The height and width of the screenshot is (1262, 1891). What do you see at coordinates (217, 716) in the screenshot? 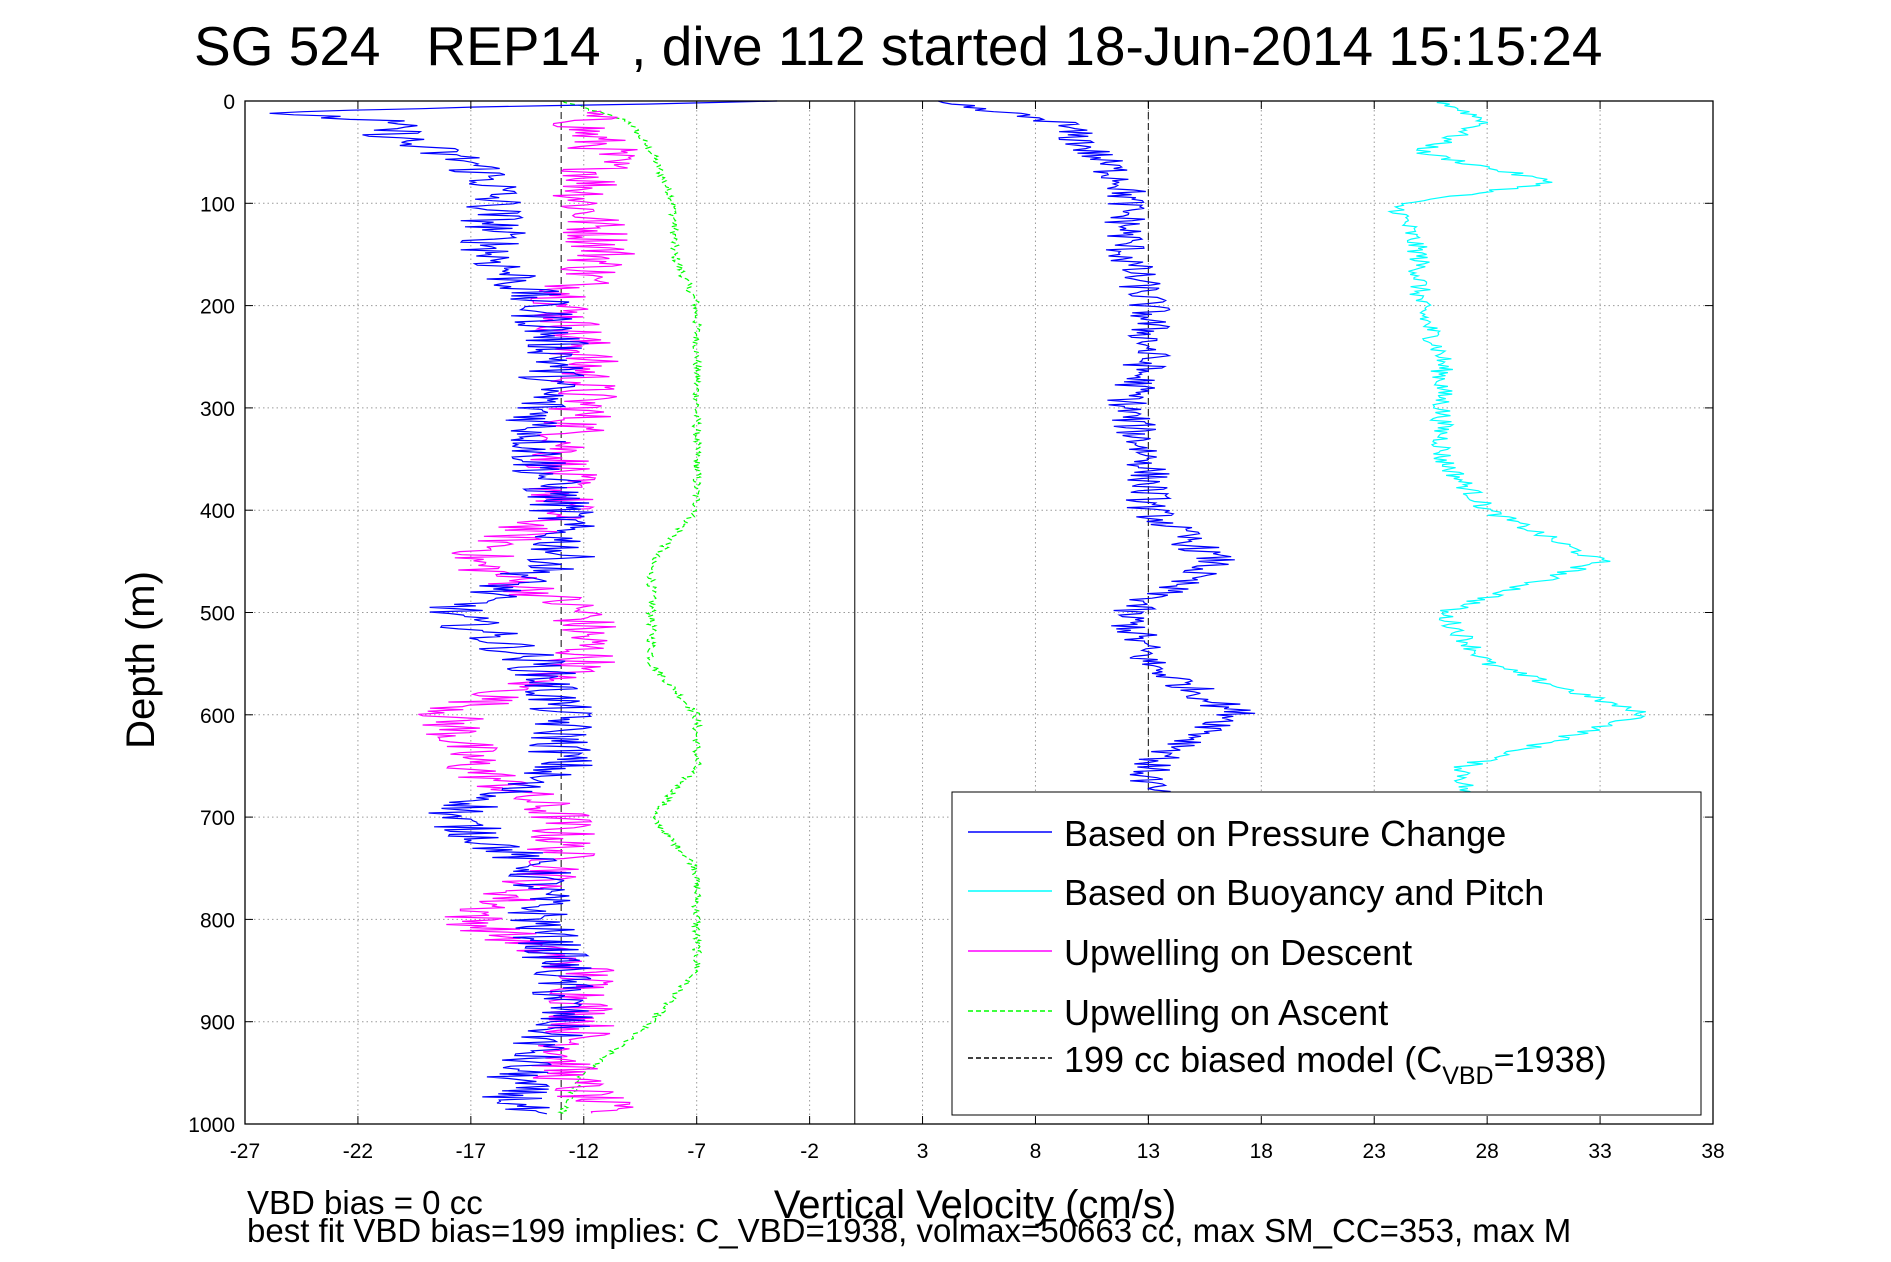
I see `y-tick-label: 600` at bounding box center [217, 716].